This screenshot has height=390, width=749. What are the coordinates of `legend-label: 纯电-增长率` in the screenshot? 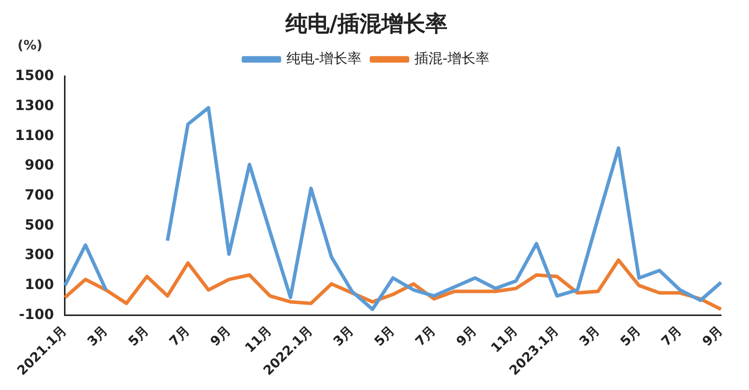 It's located at (324, 59).